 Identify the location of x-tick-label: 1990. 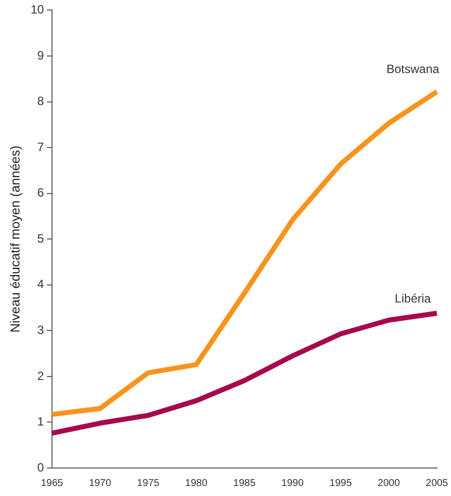
(292, 483).